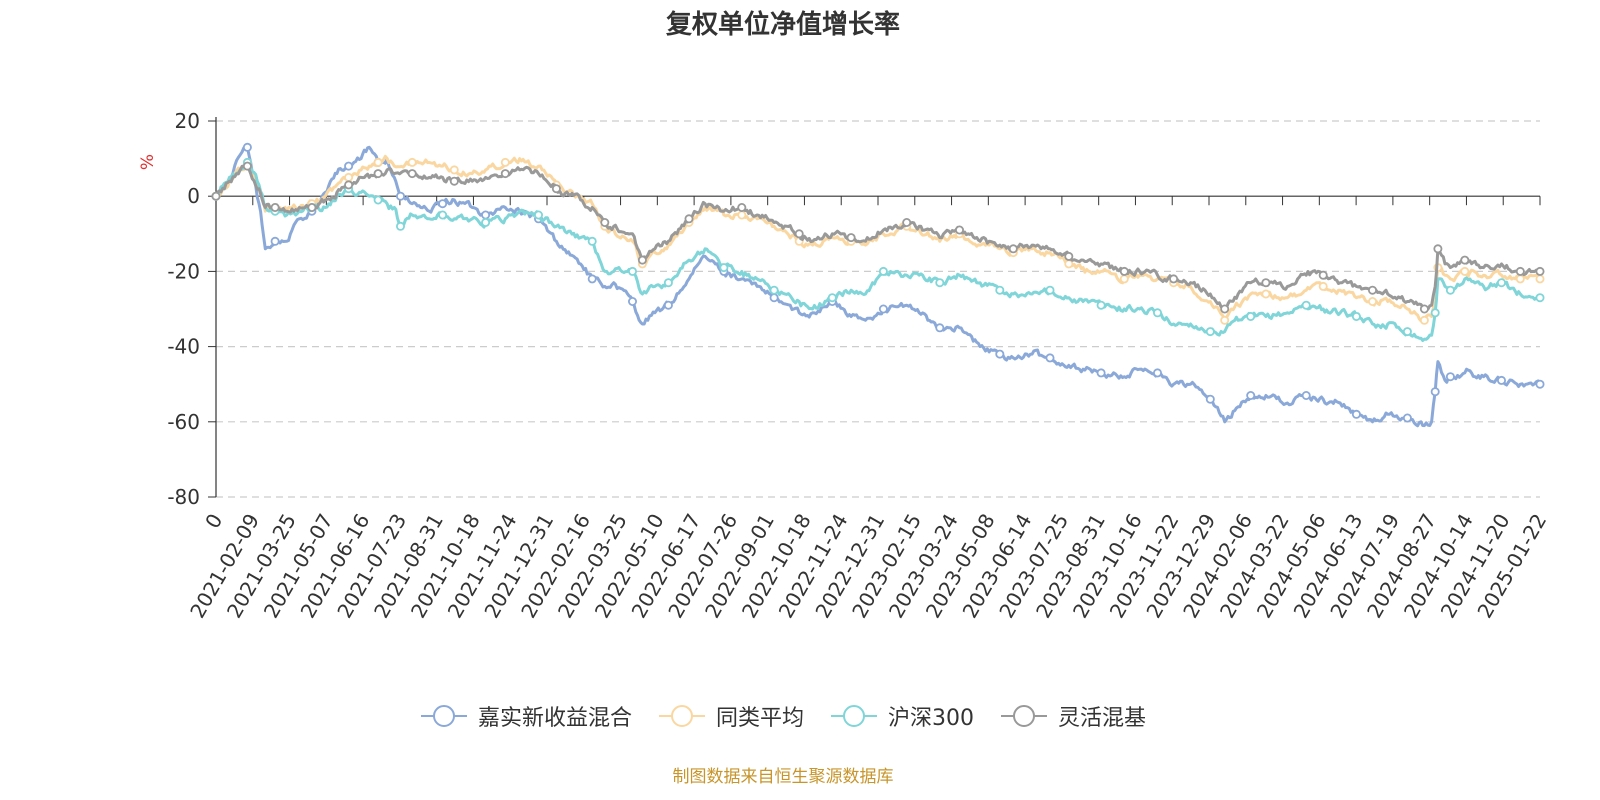 This screenshot has height=800, width=1600. I want to click on source-note: 制图数据来自恒生聚源数据库, so click(783, 777).